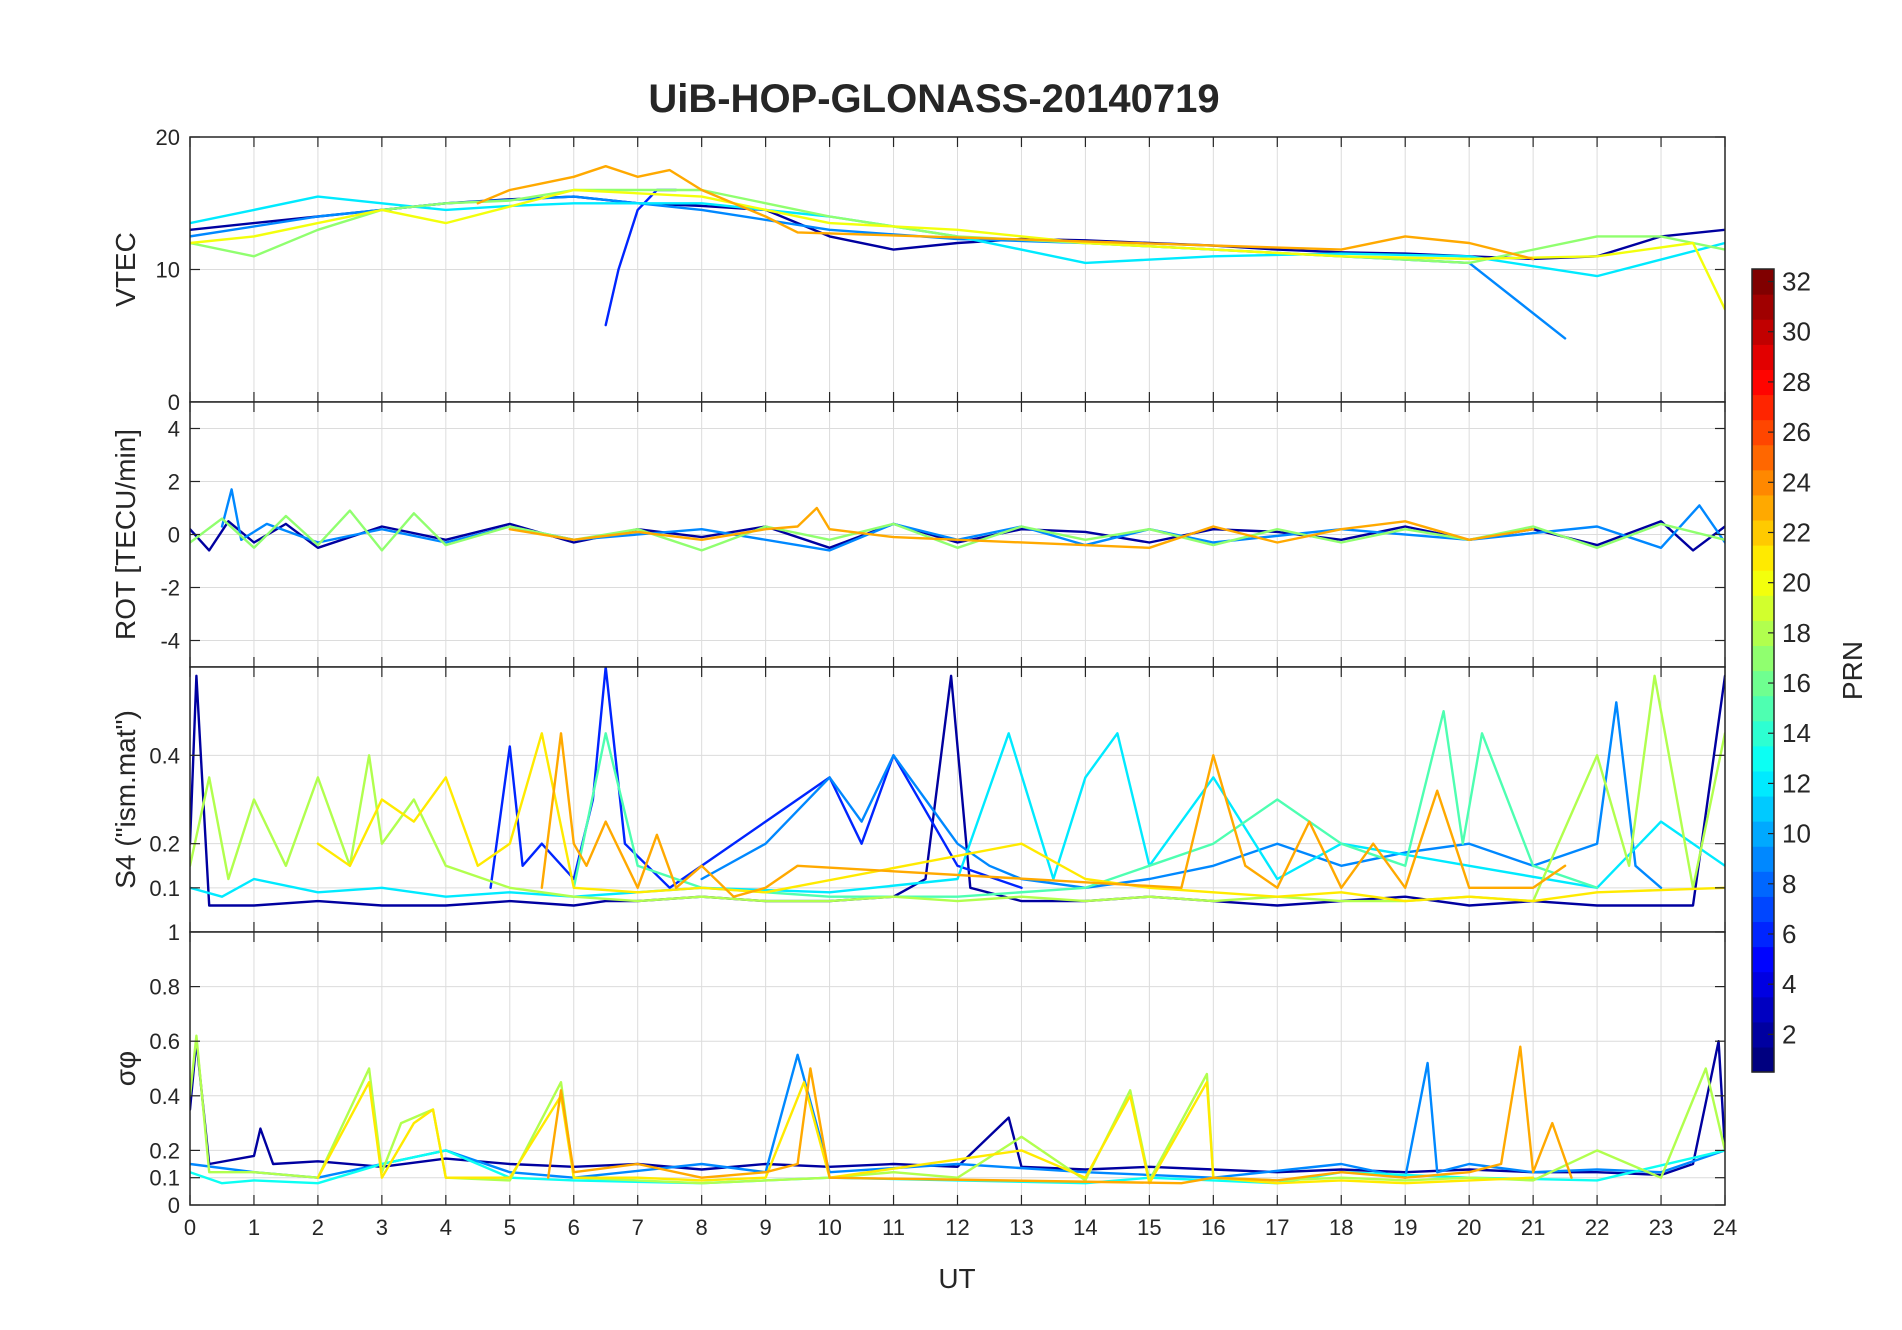 The height and width of the screenshot is (1330, 1902). What do you see at coordinates (382, 1227) in the screenshot?
I see `x-tick-label: 3` at bounding box center [382, 1227].